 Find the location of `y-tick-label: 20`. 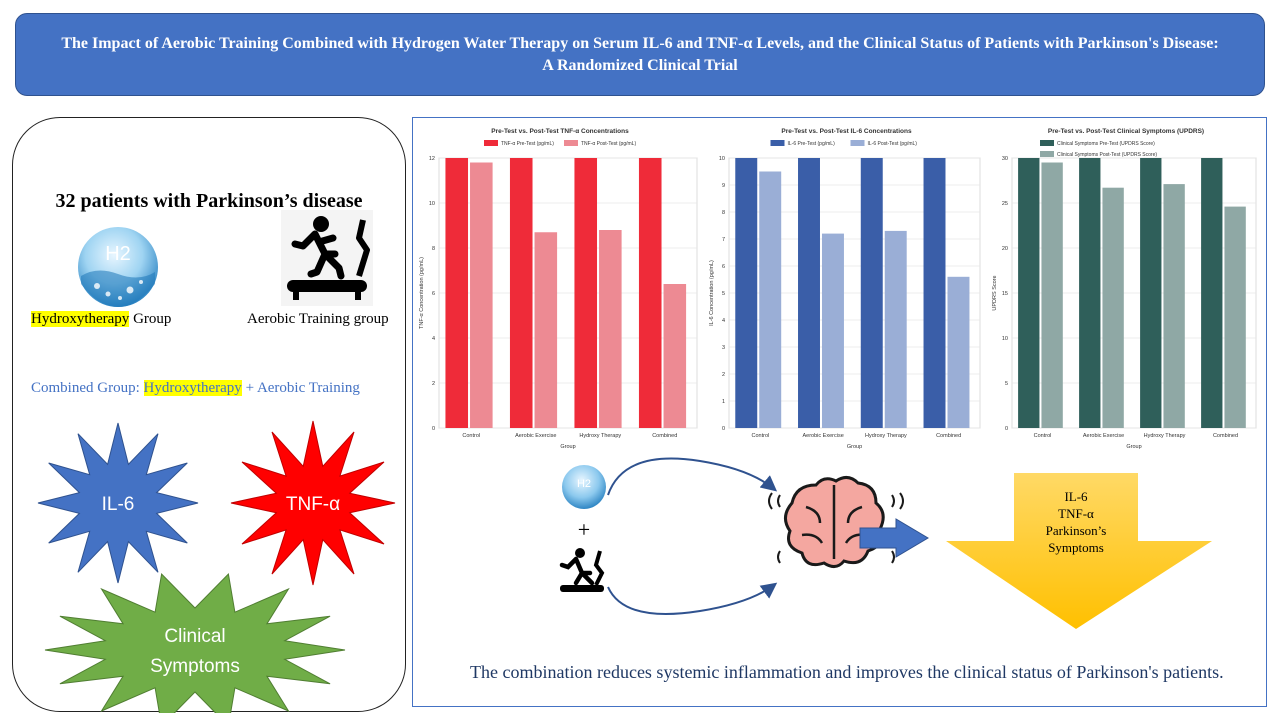

y-tick-label: 20 is located at coordinates (1005, 249).